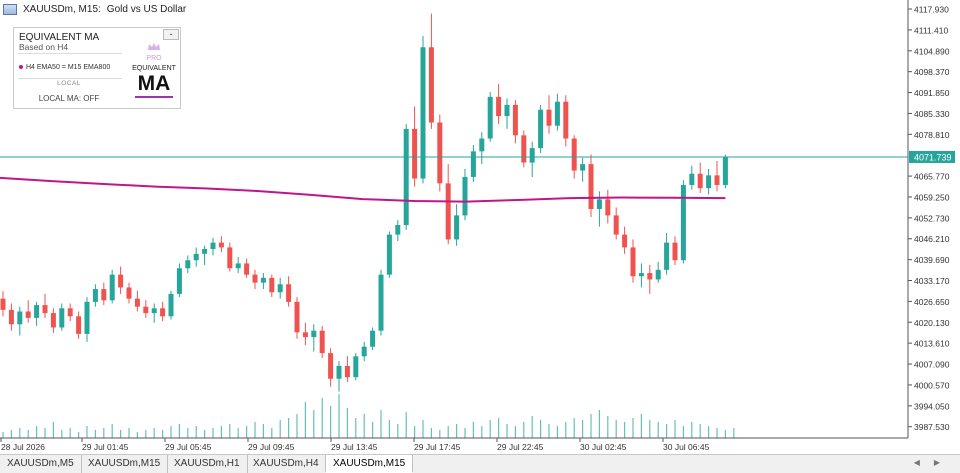 This screenshot has height=473, width=960. I want to click on tab-xauusdm-h1: XAUUSDm,H1, so click(207, 464).